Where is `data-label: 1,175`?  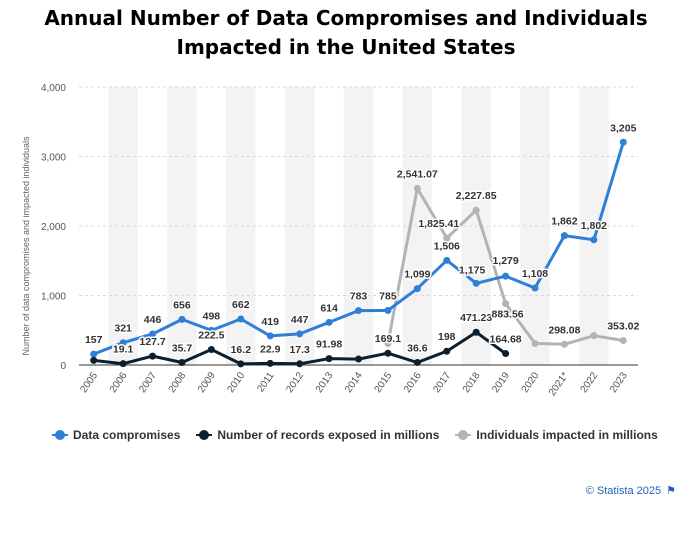
data-label: 1,175 is located at coordinates (472, 270).